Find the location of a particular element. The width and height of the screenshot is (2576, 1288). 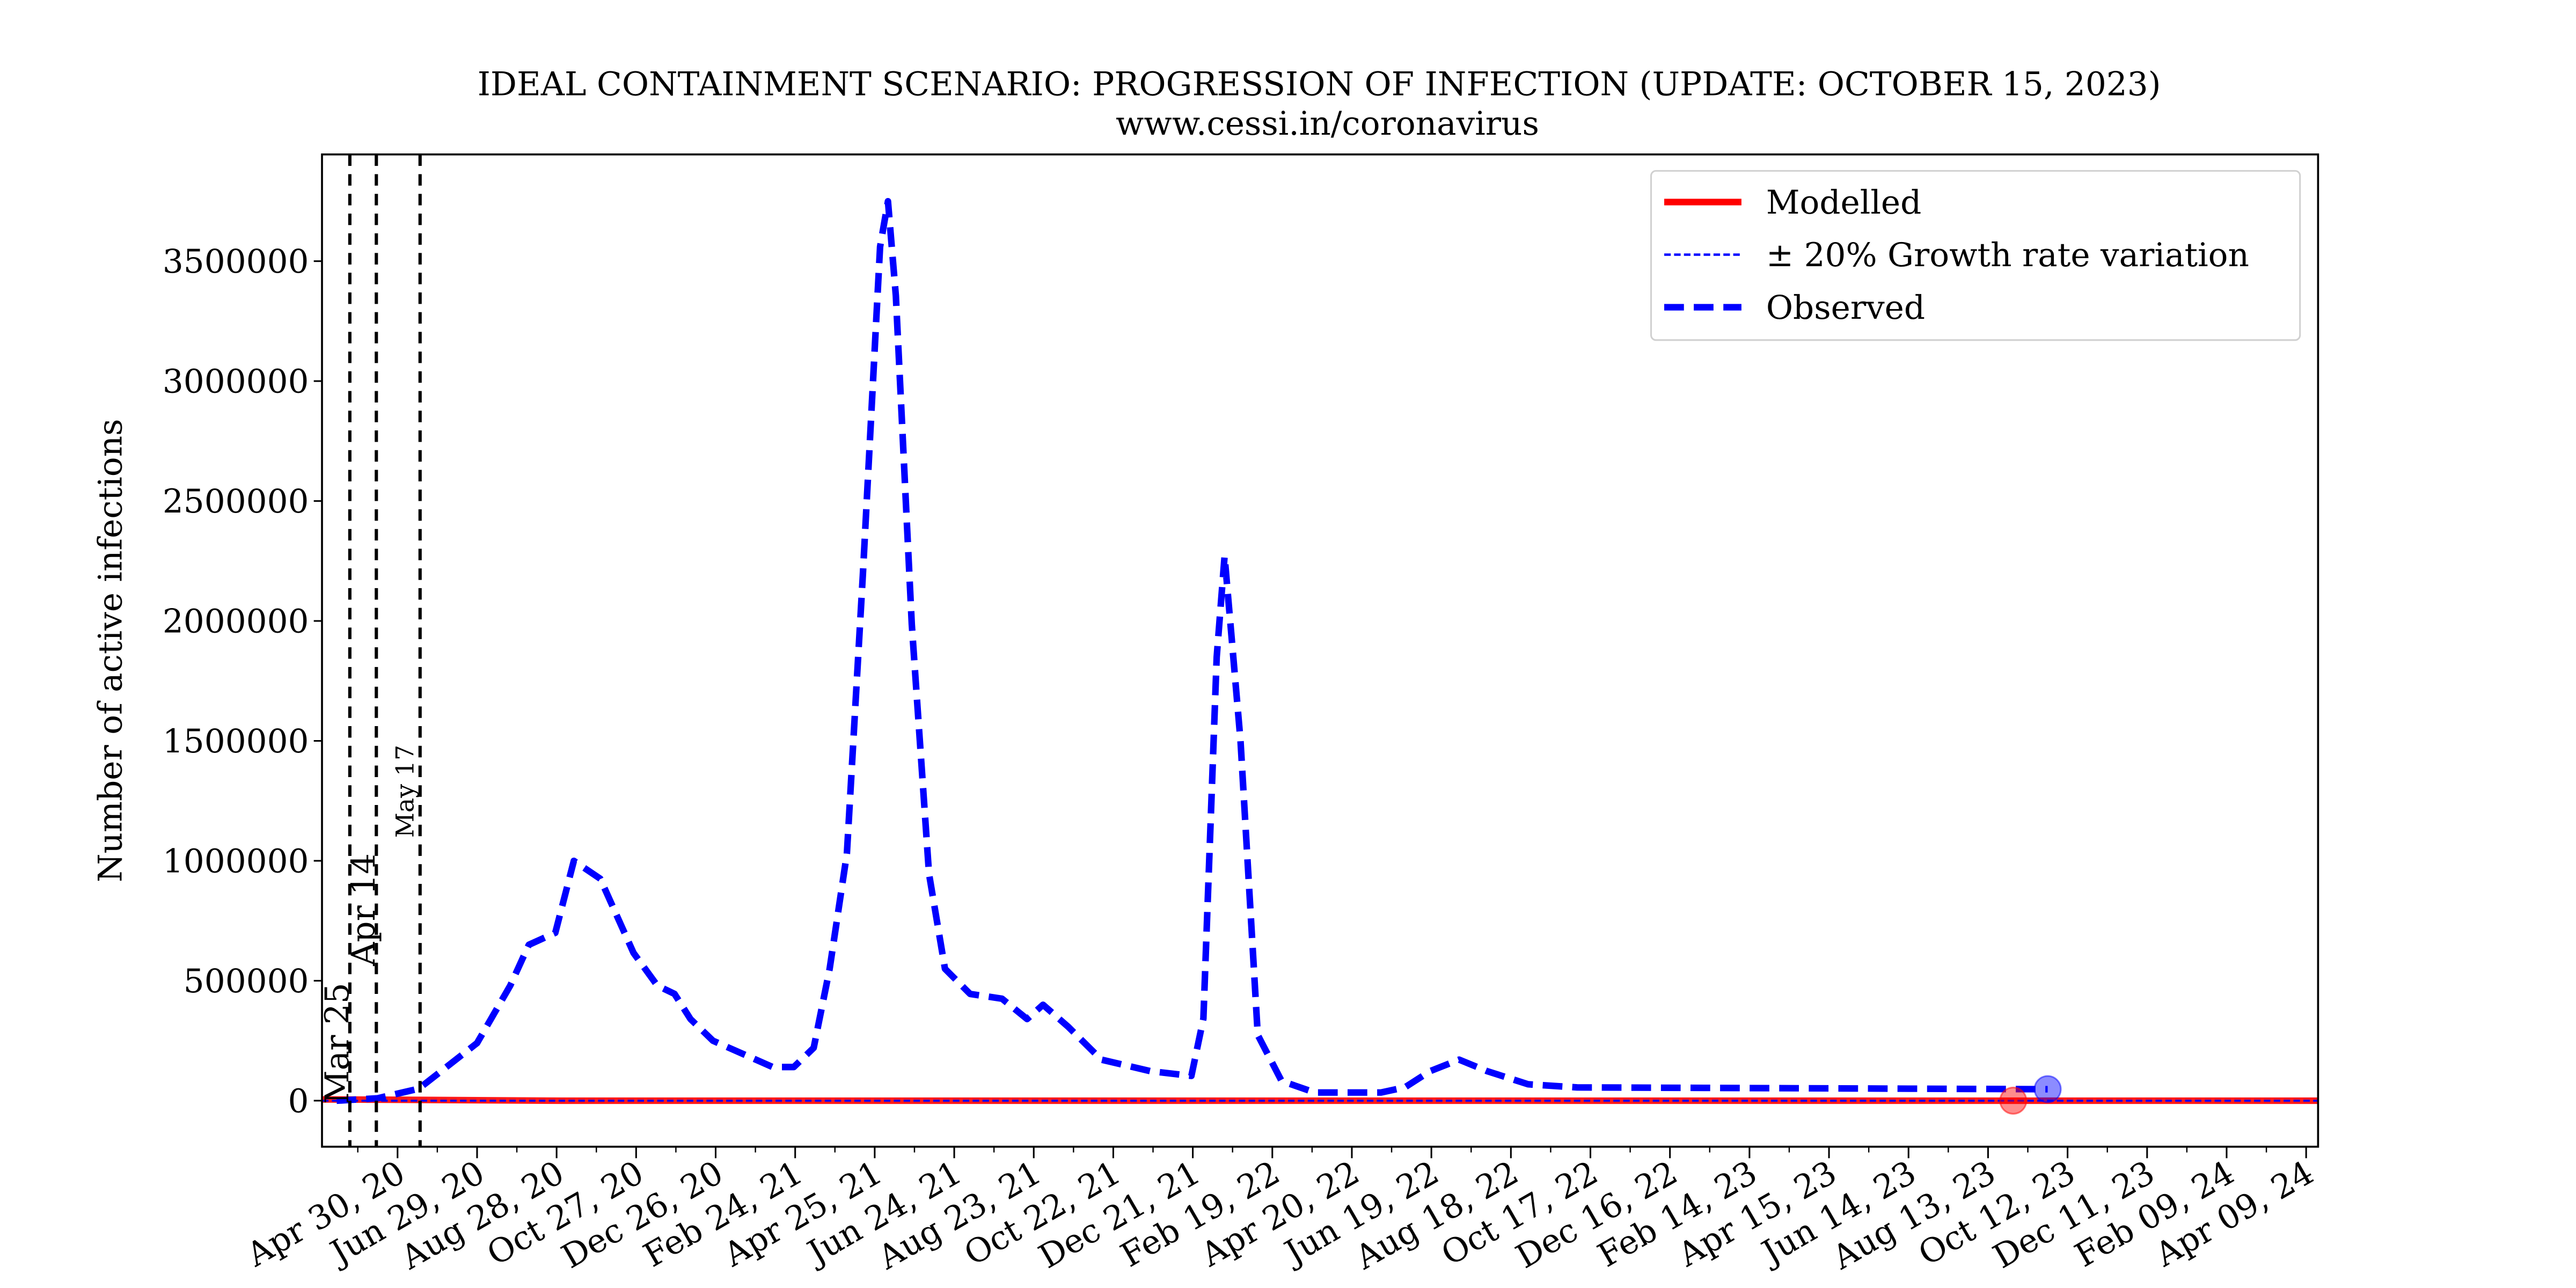

legend-box is located at coordinates (1975, 255).